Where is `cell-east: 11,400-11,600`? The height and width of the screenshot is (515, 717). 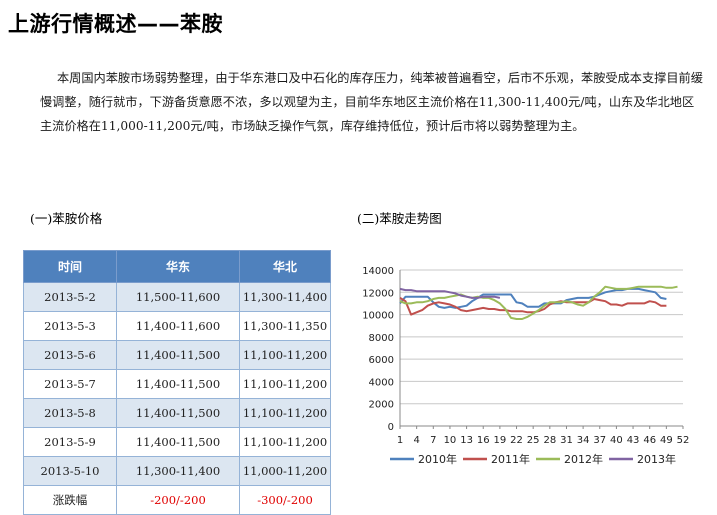 cell-east: 11,400-11,600 is located at coordinates (178, 326).